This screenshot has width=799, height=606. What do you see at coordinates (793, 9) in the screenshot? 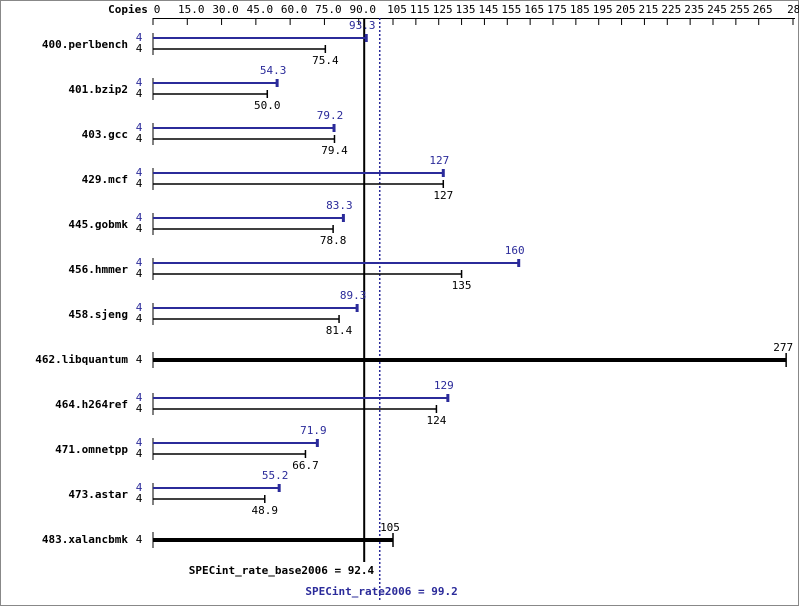
I see `x-tick-label: 280` at bounding box center [793, 9].